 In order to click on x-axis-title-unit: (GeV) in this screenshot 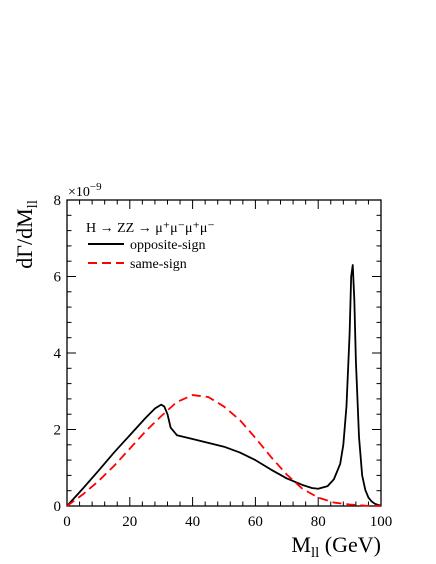, I will do `click(350, 544)`.